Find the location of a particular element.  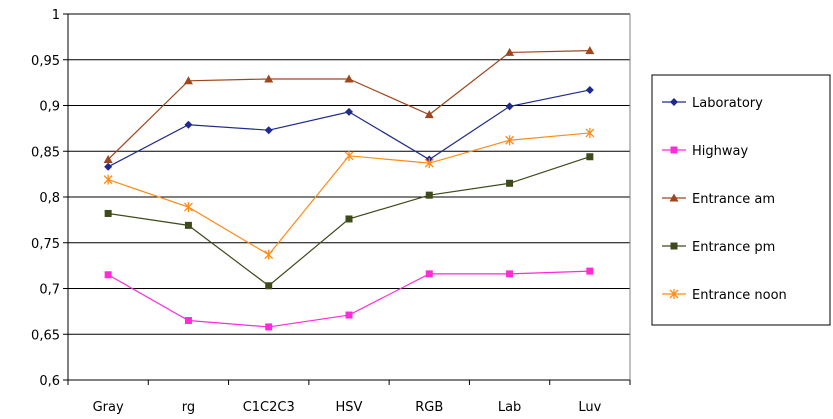

legend-item: Highway is located at coordinates (705, 151).